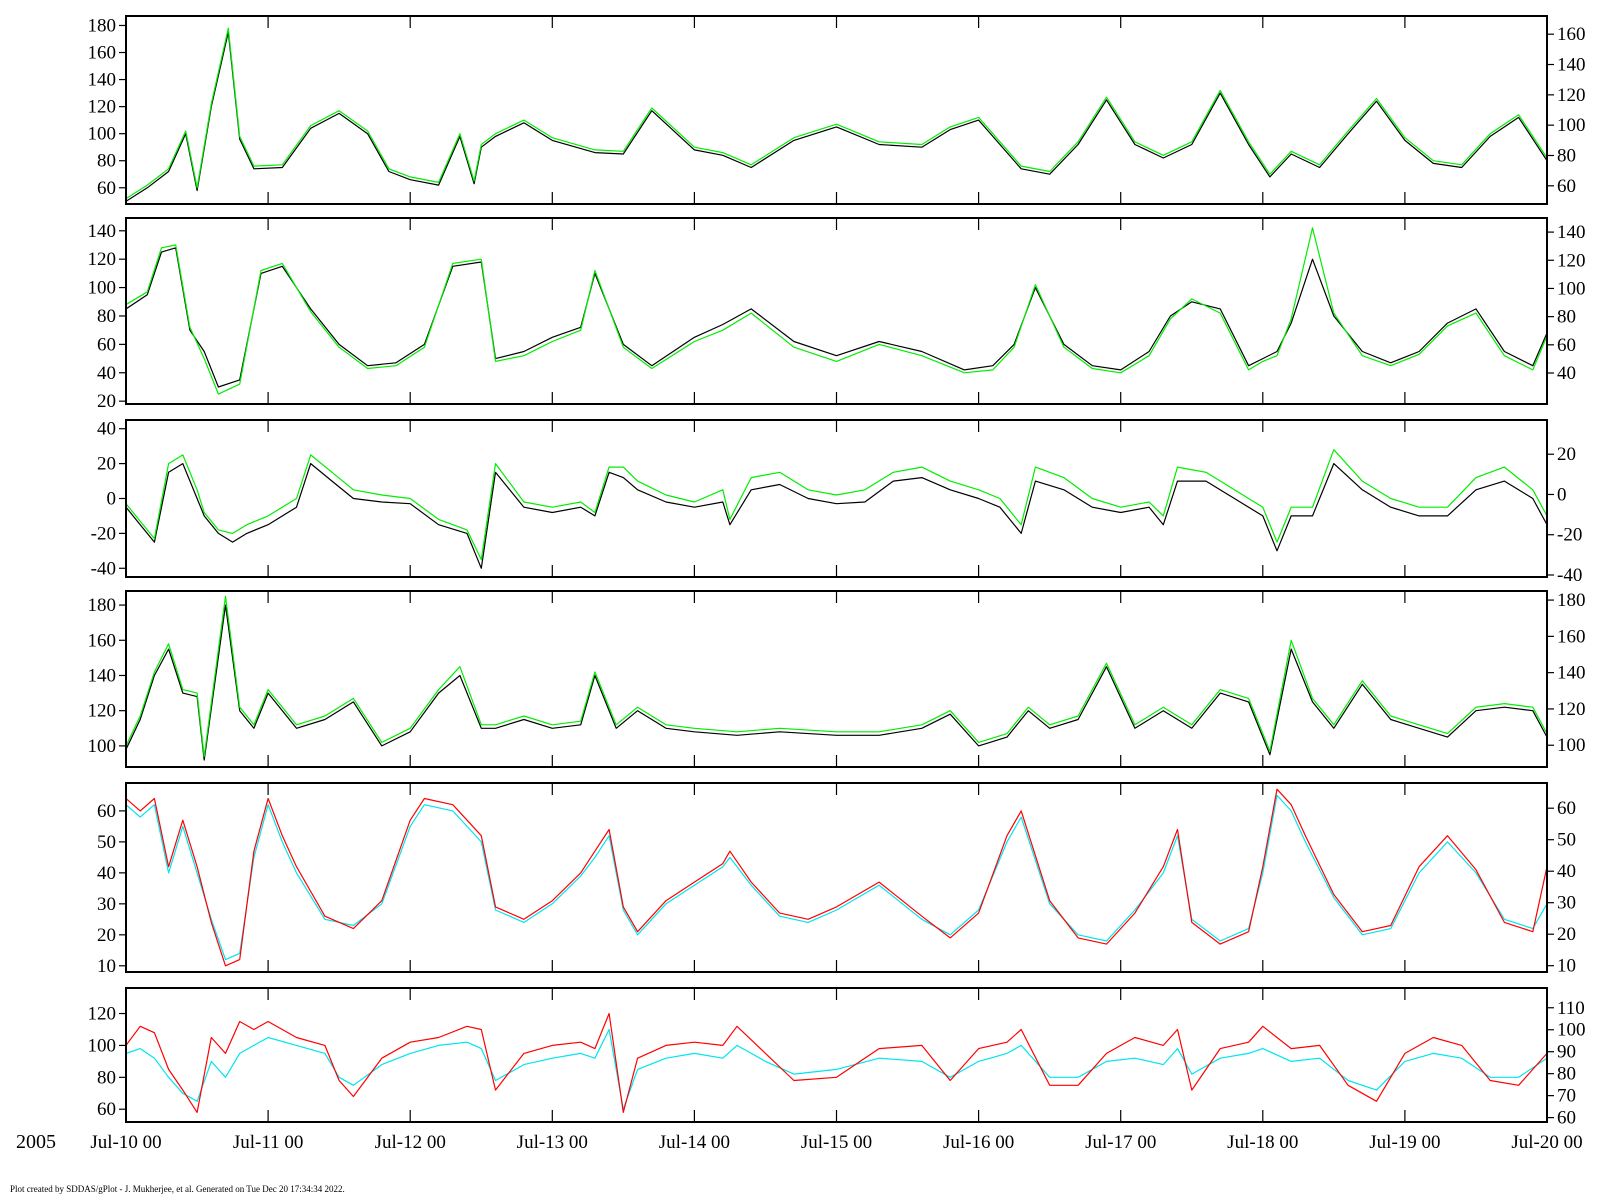 The image size is (1600, 1200). Describe the element at coordinates (102, 605) in the screenshot. I see `panel-4-left-tick-label: 180` at that location.